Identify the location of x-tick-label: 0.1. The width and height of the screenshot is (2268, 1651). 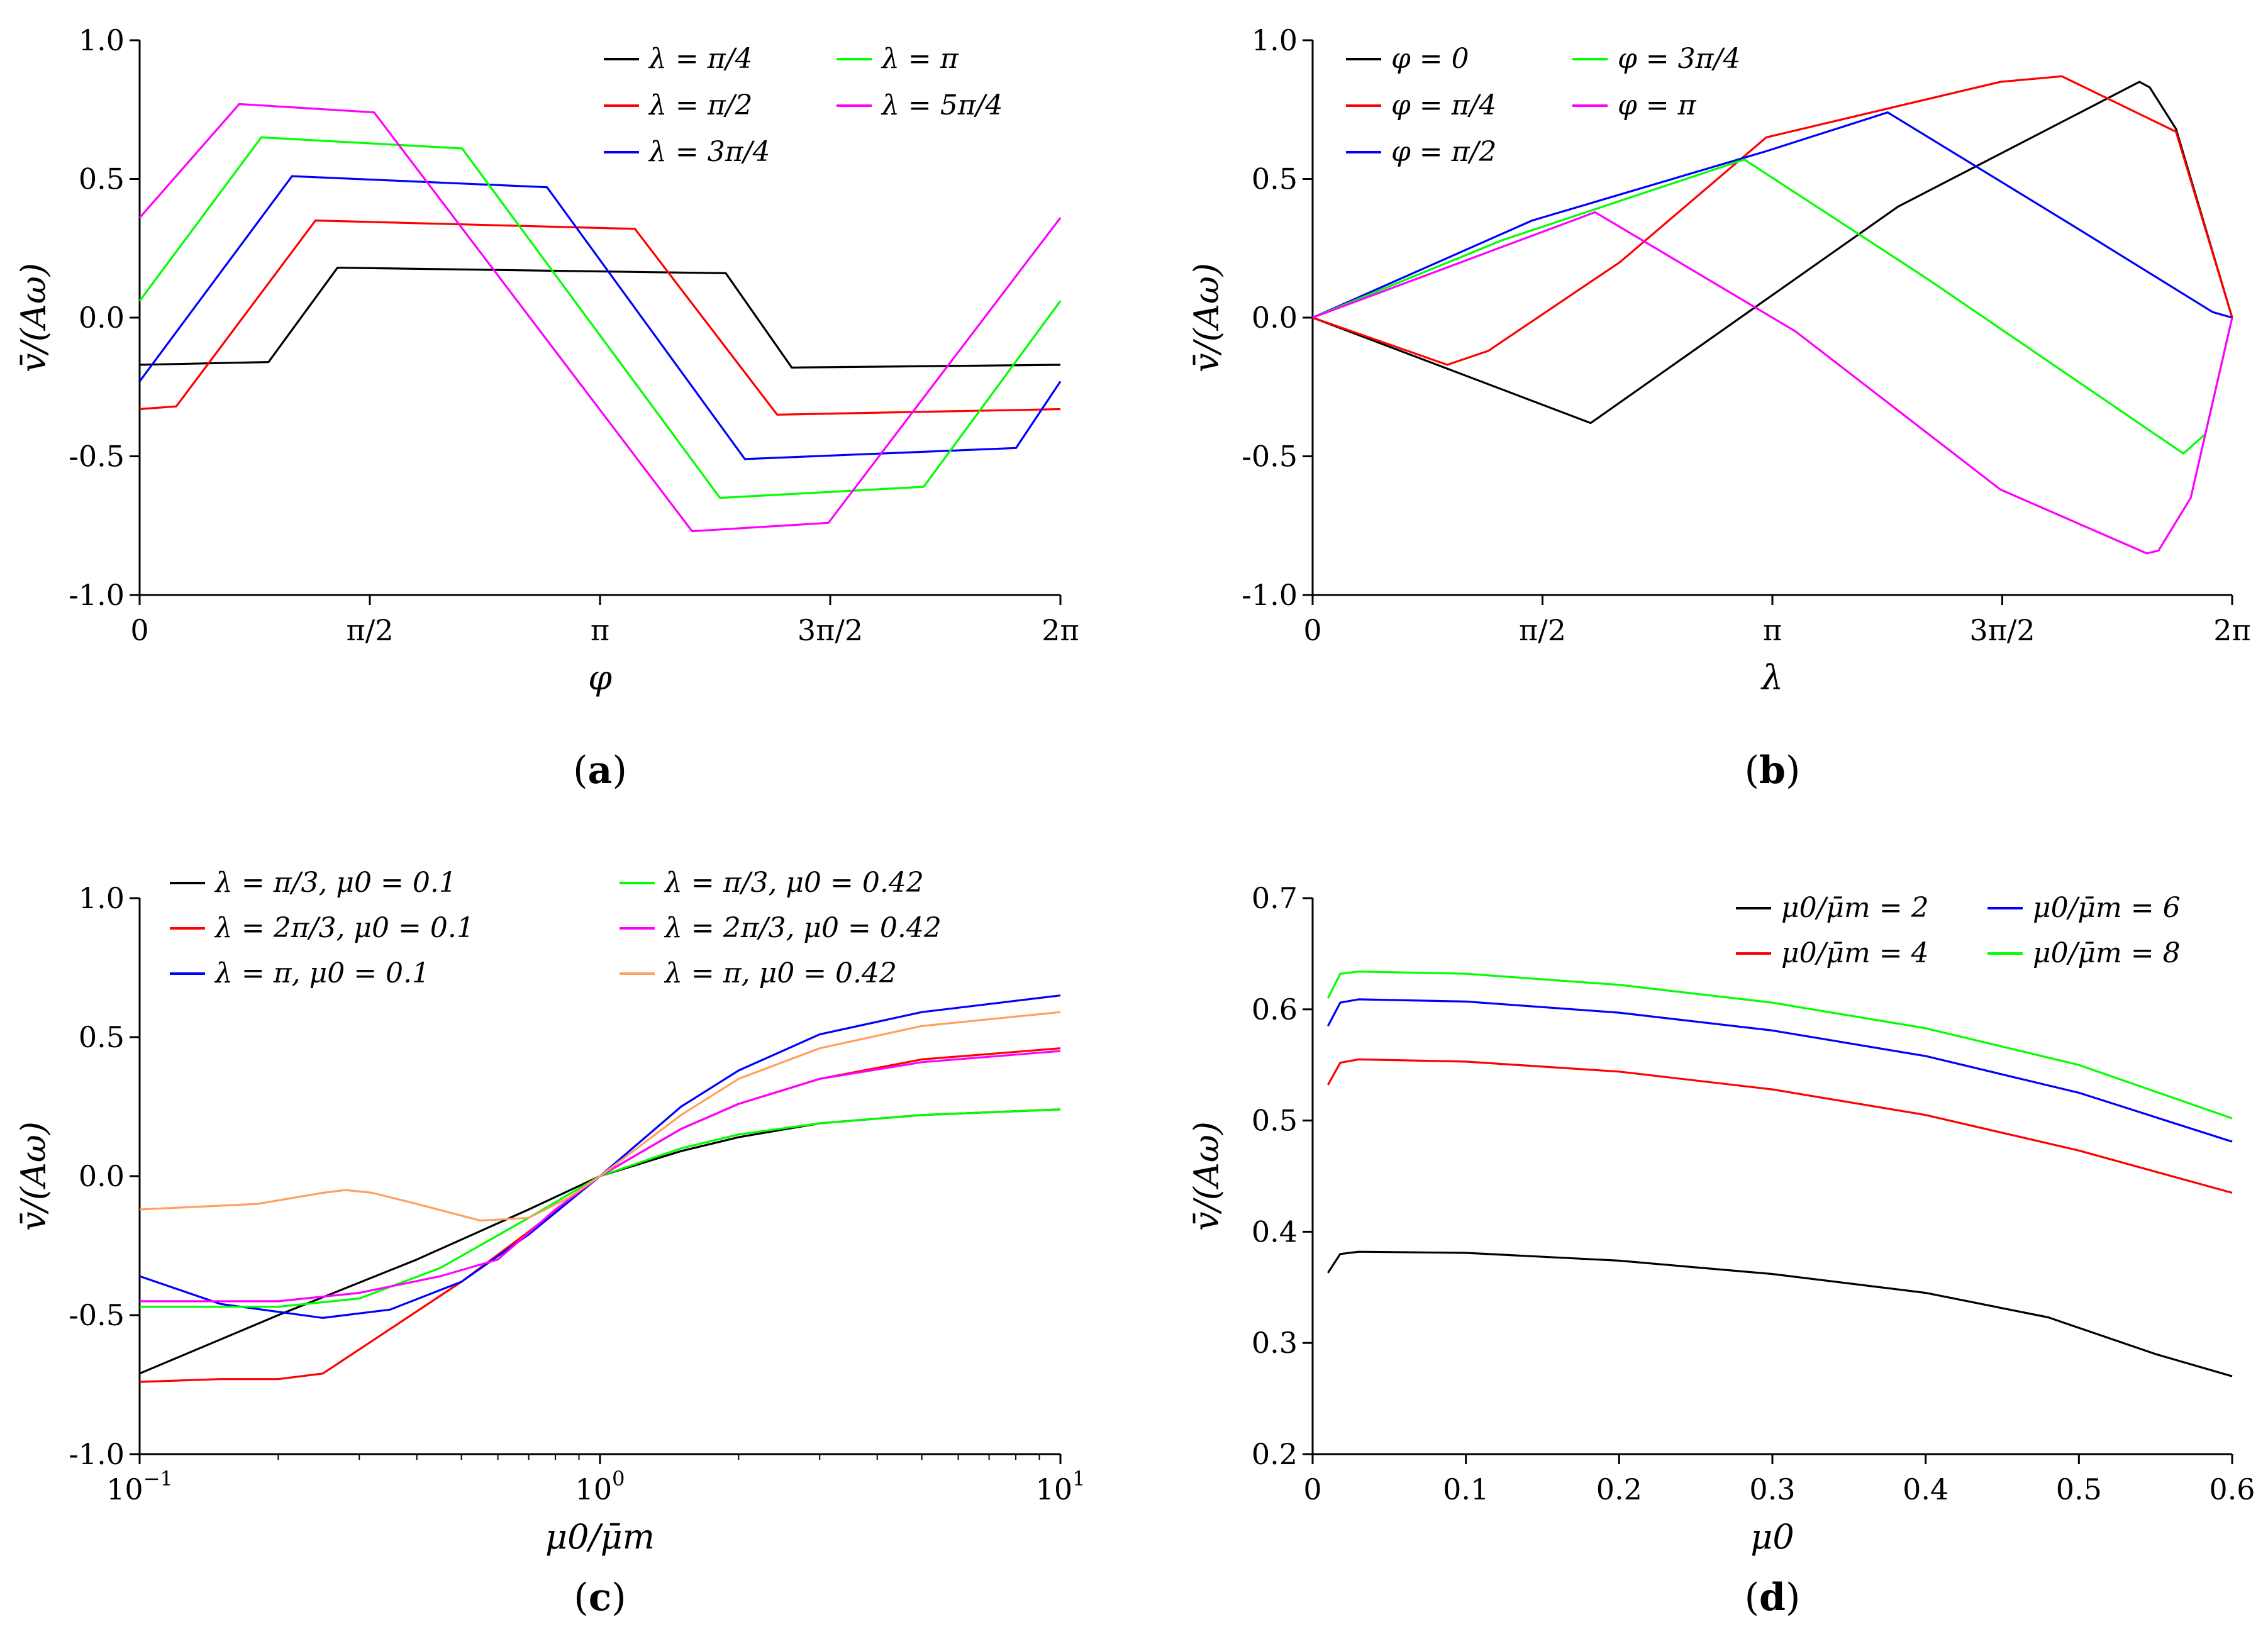
(1466, 1489).